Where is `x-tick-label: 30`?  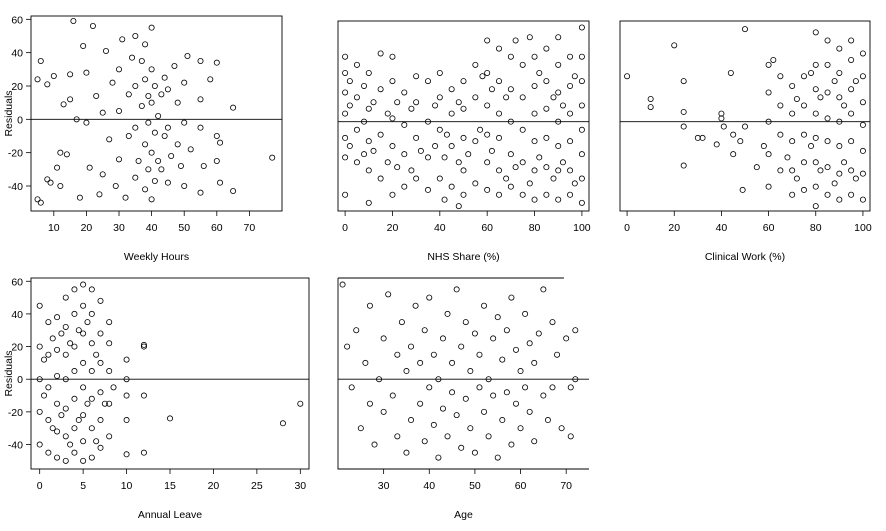
x-tick-label: 30 is located at coordinates (119, 228).